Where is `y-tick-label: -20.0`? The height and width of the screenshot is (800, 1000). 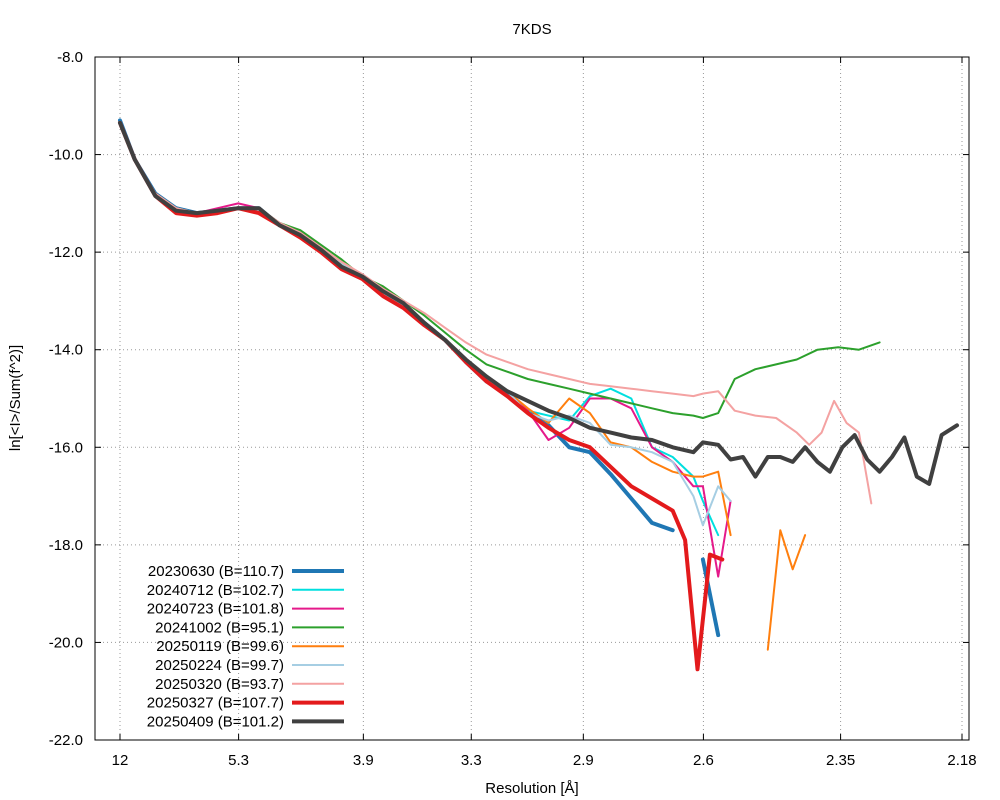 y-tick-label: -20.0 is located at coordinates (66, 642).